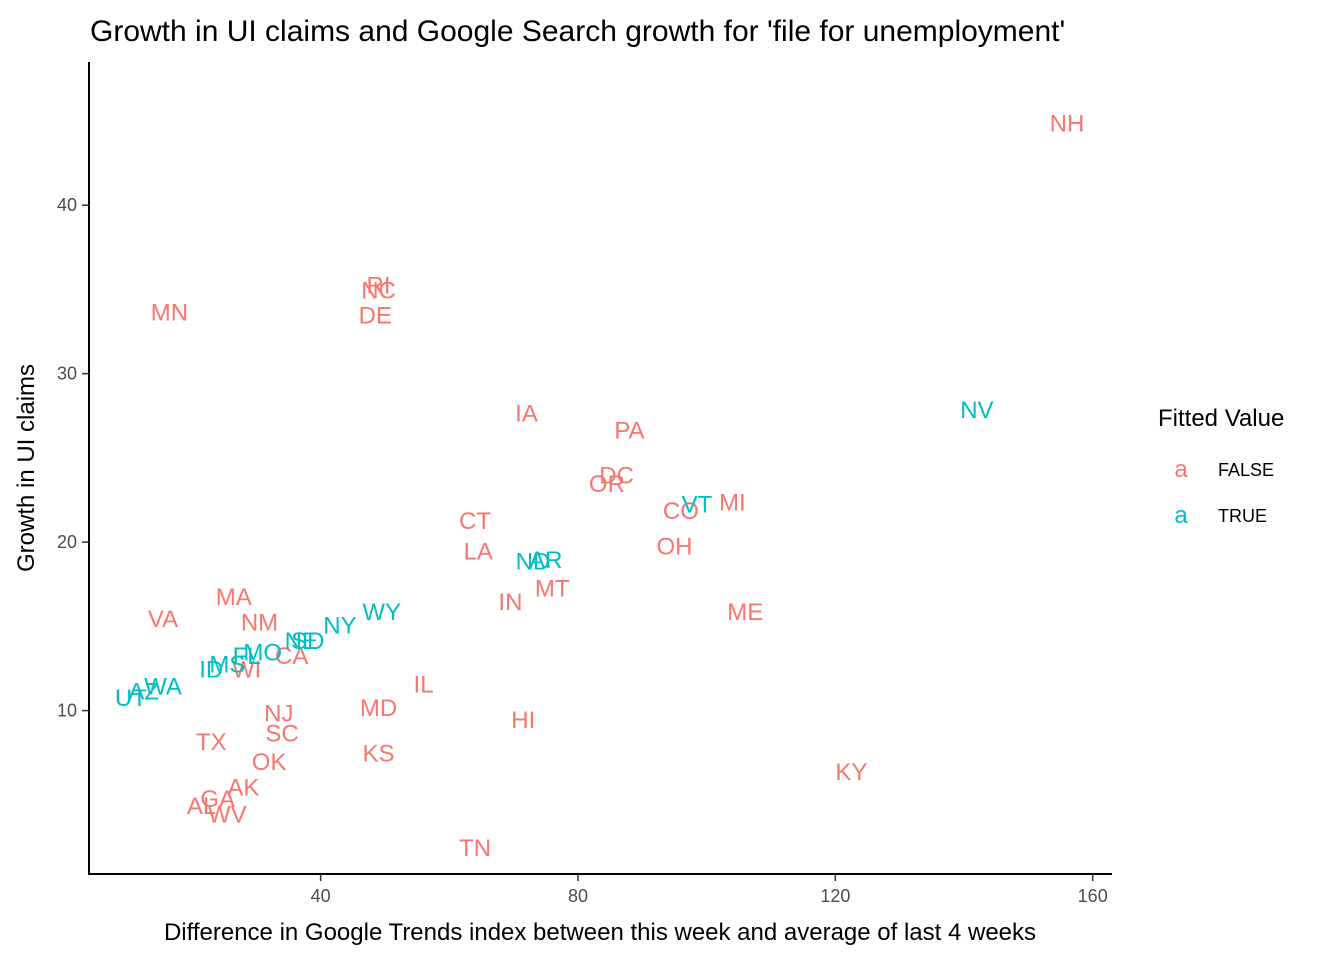 This screenshot has width=1344, height=960. Describe the element at coordinates (1246, 470) in the screenshot. I see `legend-label-false: FALSE` at that location.